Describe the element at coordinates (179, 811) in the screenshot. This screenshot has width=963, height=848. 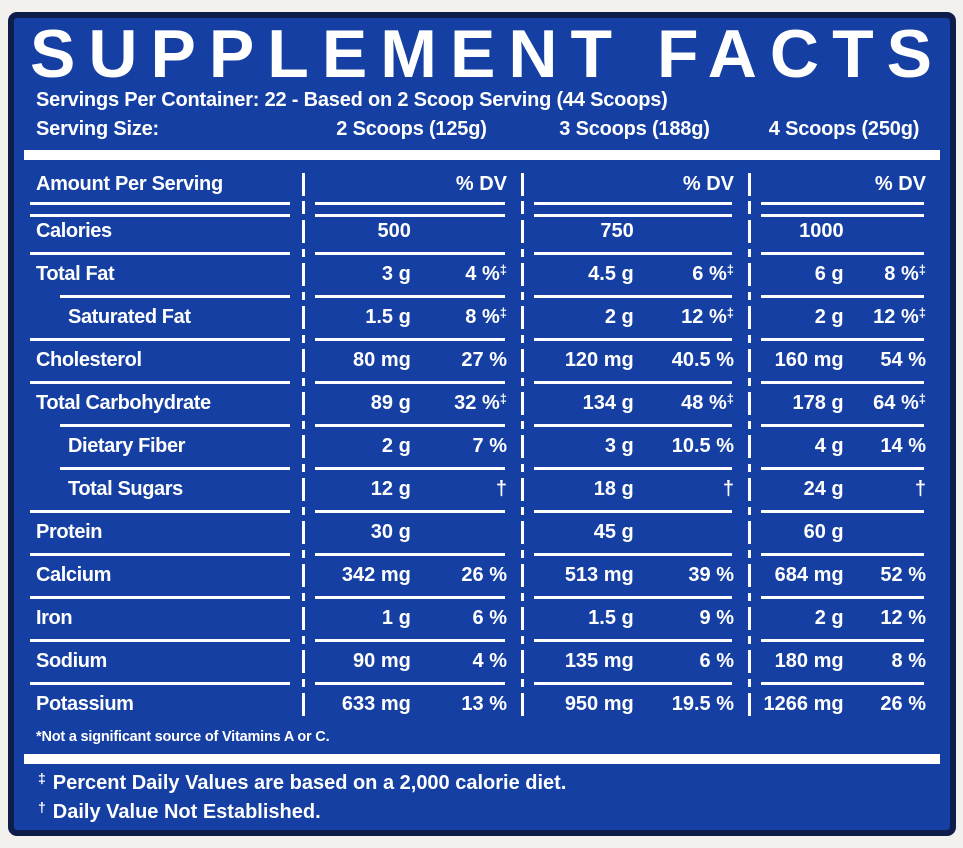
I see `footnote-dv-not-established: † Daily Value Not Established.` at that location.